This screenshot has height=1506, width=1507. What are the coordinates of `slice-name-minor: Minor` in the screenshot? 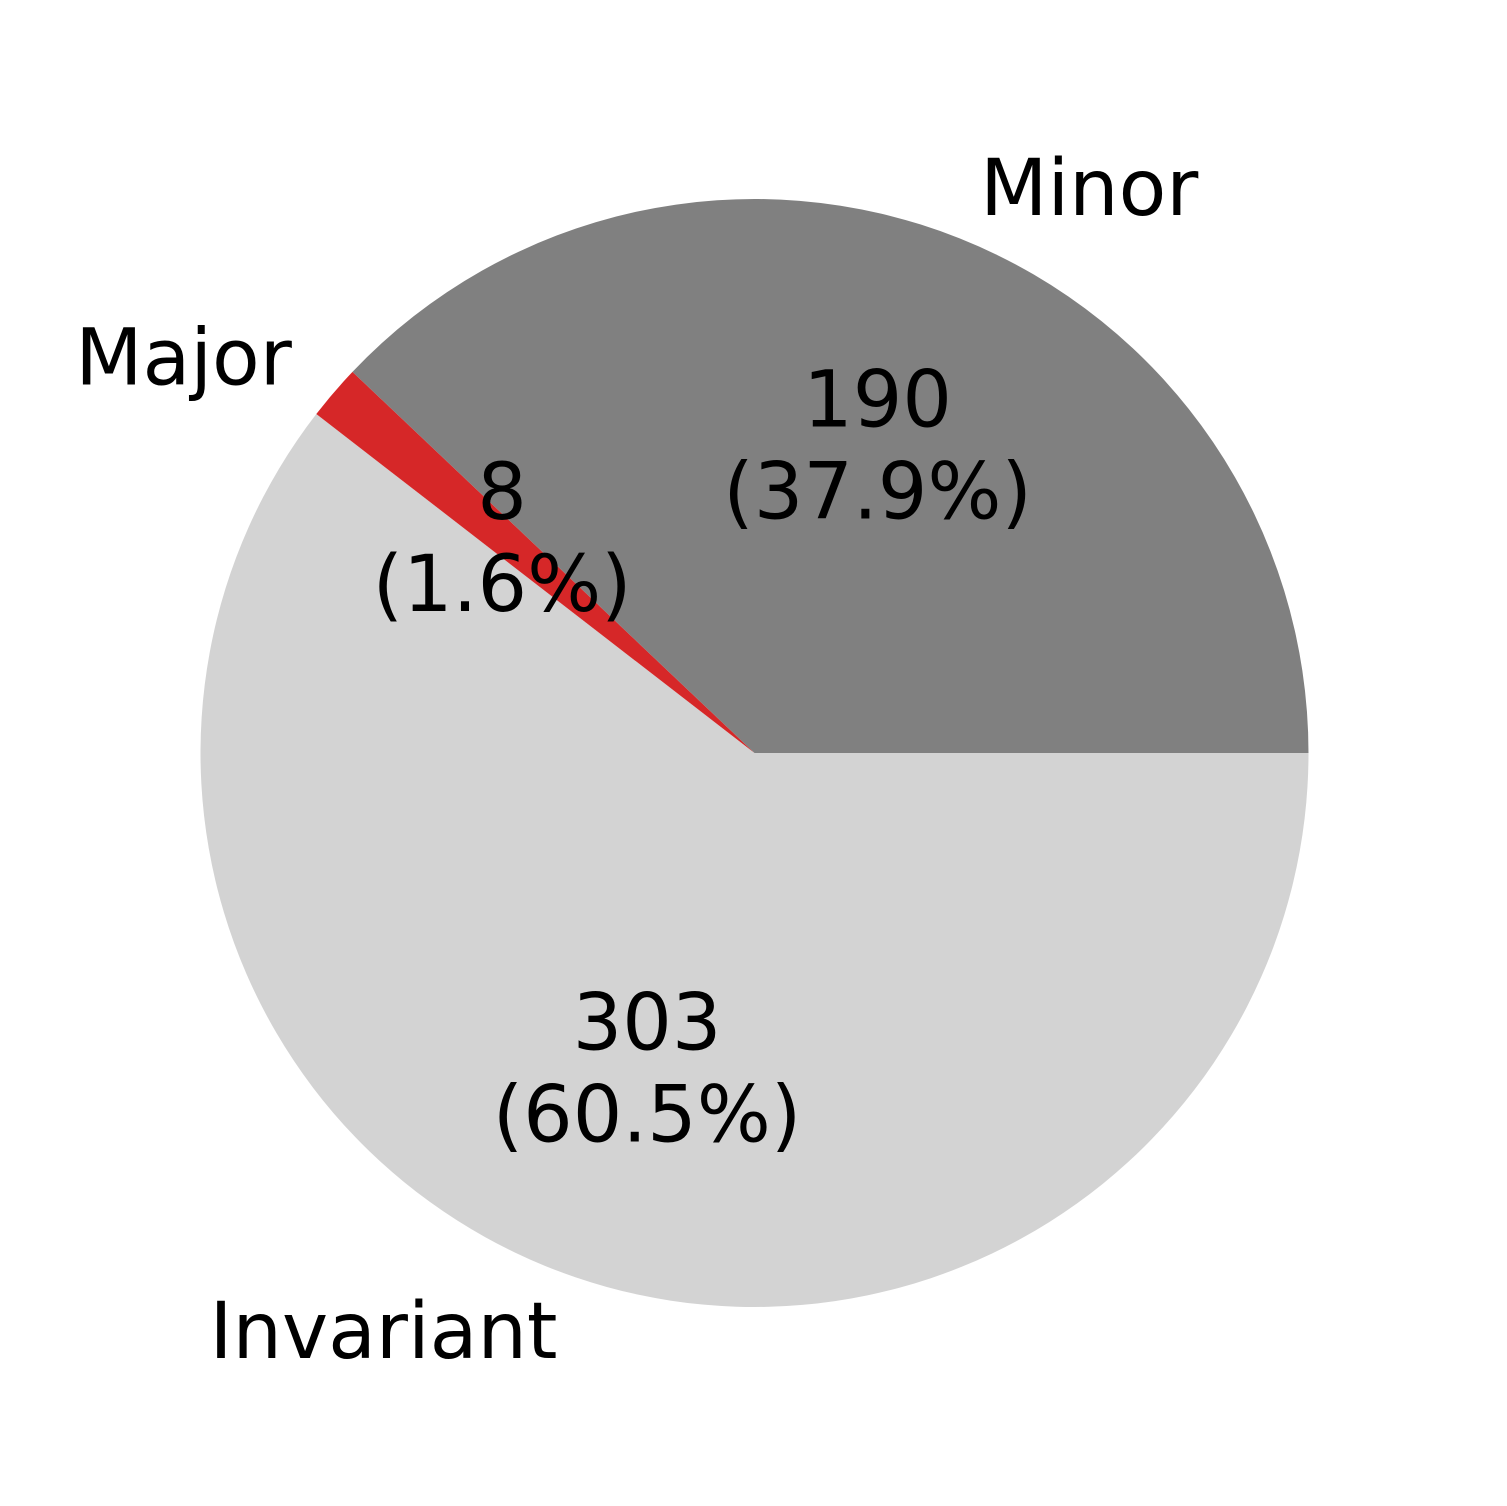 It's located at (1089, 189).